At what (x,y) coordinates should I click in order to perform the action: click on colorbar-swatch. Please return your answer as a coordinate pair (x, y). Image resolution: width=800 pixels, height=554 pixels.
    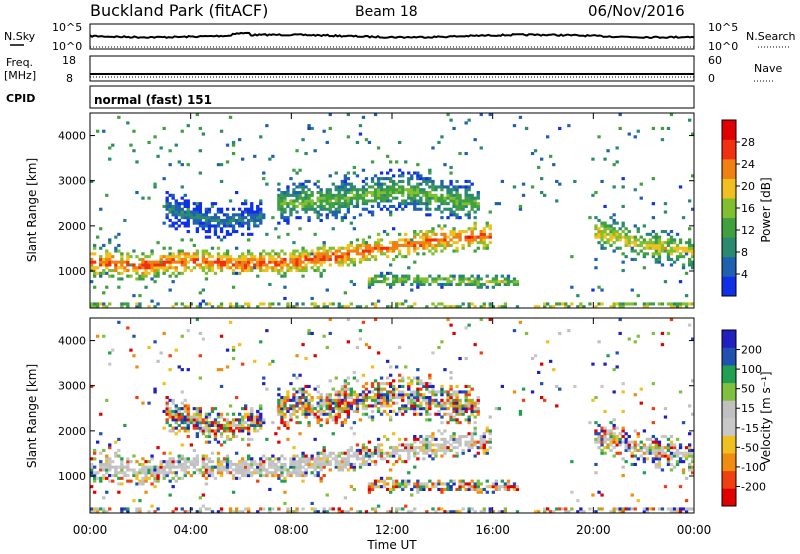
    Looking at the image, I should click on (729, 462).